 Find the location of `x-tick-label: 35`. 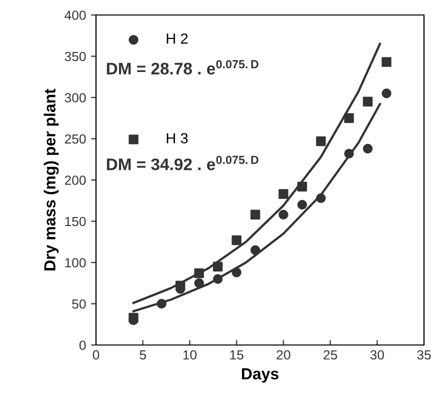

x-tick-label: 35 is located at coordinates (424, 355).